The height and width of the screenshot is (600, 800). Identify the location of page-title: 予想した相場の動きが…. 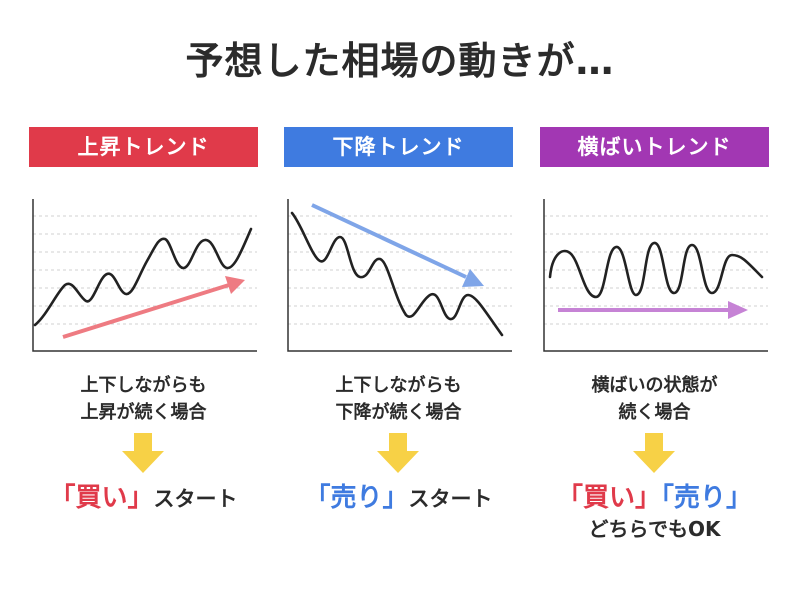
(400, 61).